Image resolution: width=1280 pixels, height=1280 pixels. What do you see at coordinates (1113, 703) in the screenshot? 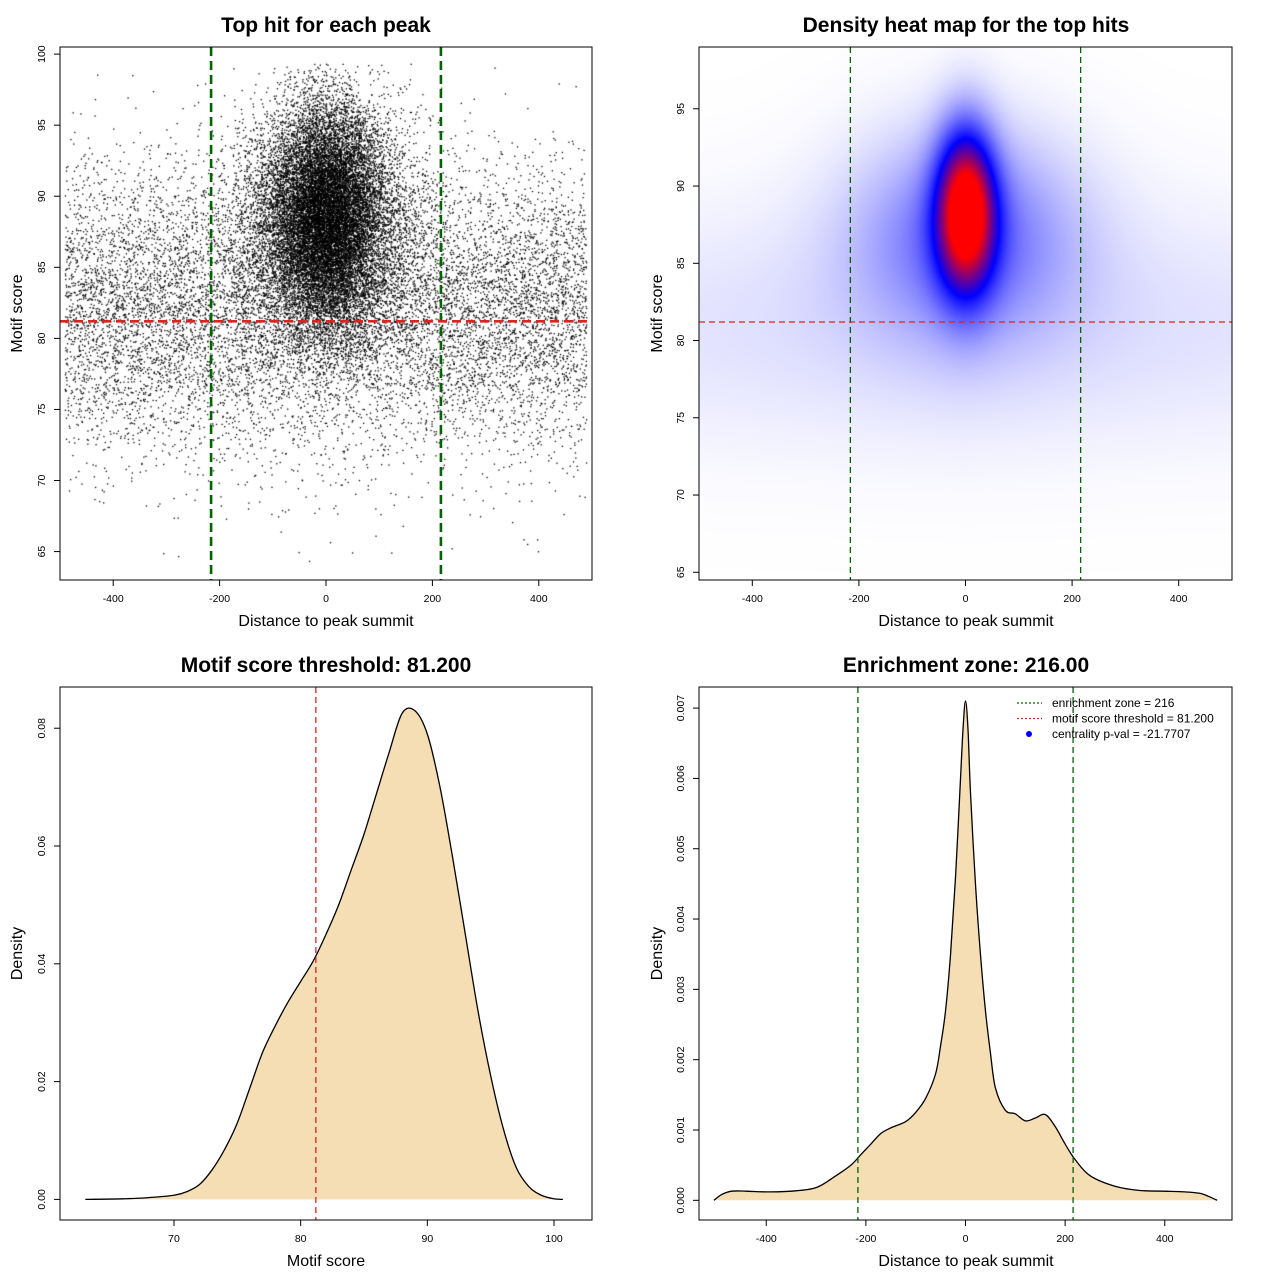
I see `legend-entry-label: enrichment zone = 216` at bounding box center [1113, 703].